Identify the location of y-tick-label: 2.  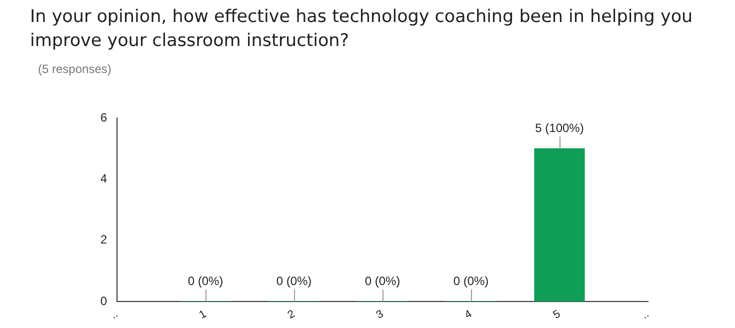
(104, 239).